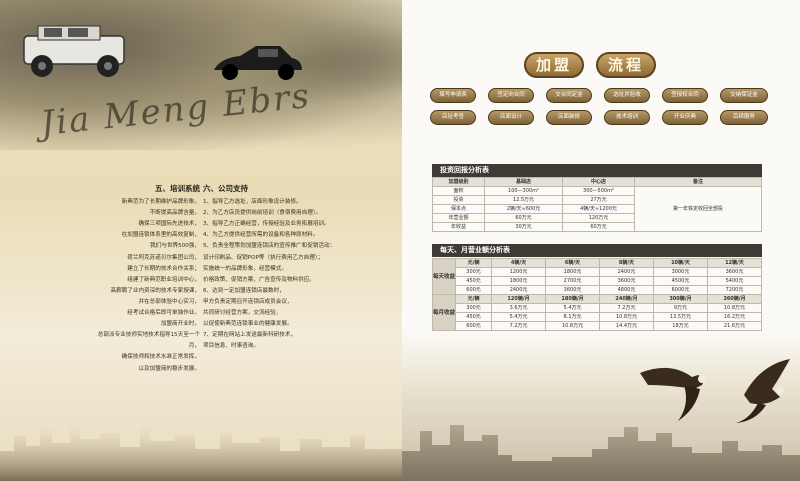 Image resolution: width=800 pixels, height=481 pixels. What do you see at coordinates (734, 290) in the screenshot?
I see `table-cell: 7200元` at bounding box center [734, 290].